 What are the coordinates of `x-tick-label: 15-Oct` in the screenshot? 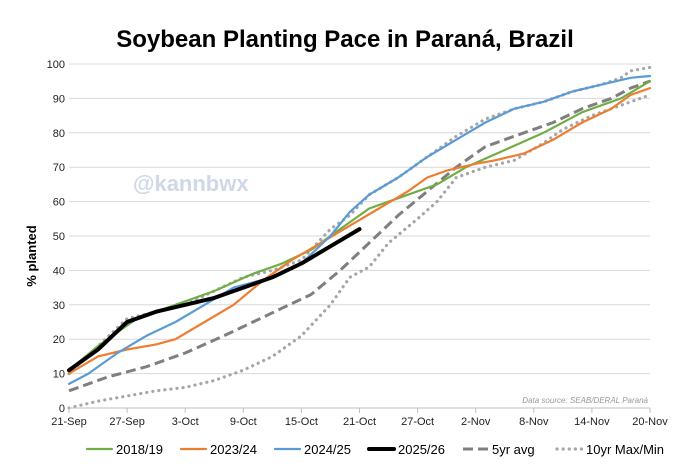 It's located at (301, 422).